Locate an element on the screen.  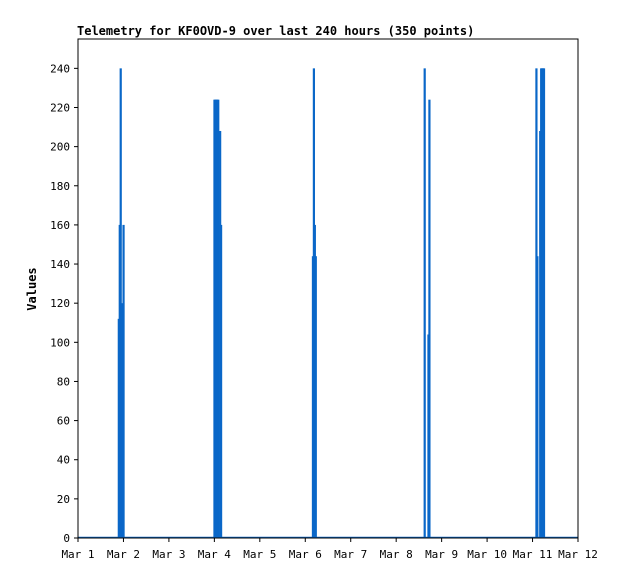
y-axis-ticks: 0 20 40 60 80 100 120 140 160 180 200 220 240 is located at coordinates (64, 303).